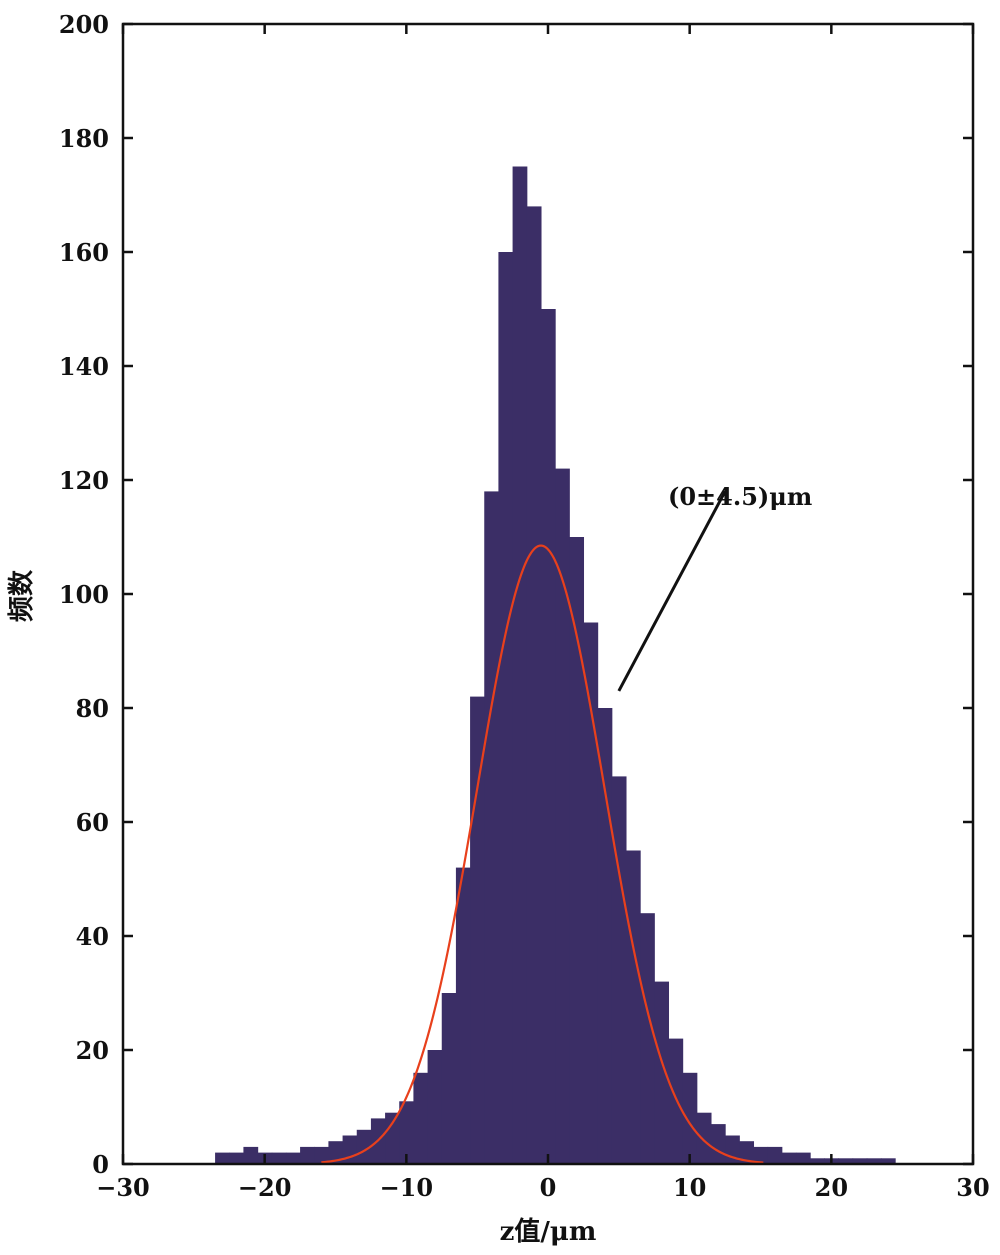 Image resolution: width=1000 pixels, height=1255 pixels. What do you see at coordinates (831, 1187) in the screenshot?
I see `x-tick-label: 20` at bounding box center [831, 1187].